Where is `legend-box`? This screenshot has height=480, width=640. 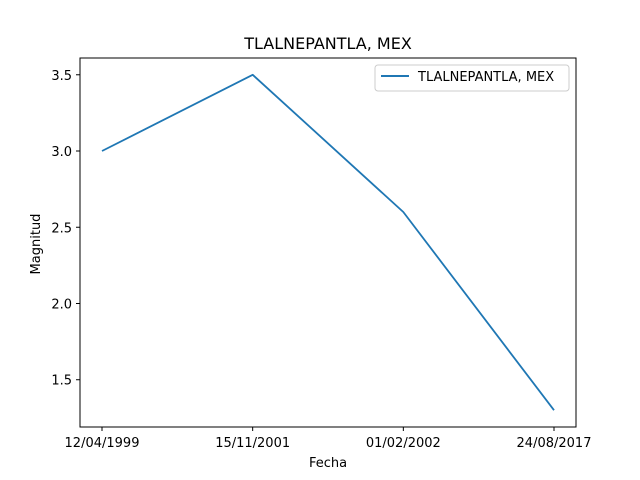 legend-box is located at coordinates (472, 78).